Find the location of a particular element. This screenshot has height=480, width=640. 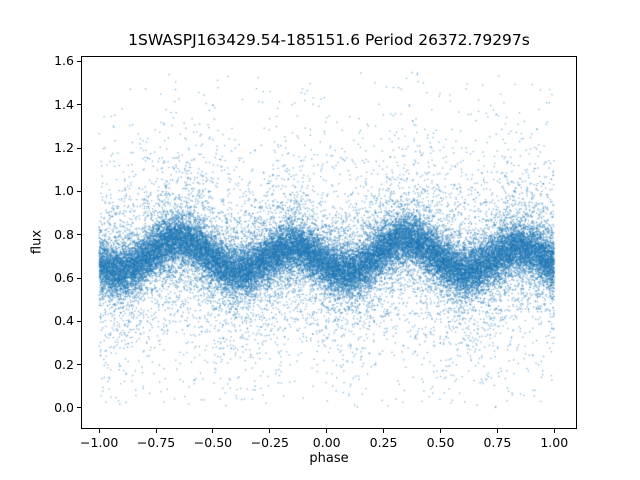

y-tick-label: 1.2 is located at coordinates (64, 148).